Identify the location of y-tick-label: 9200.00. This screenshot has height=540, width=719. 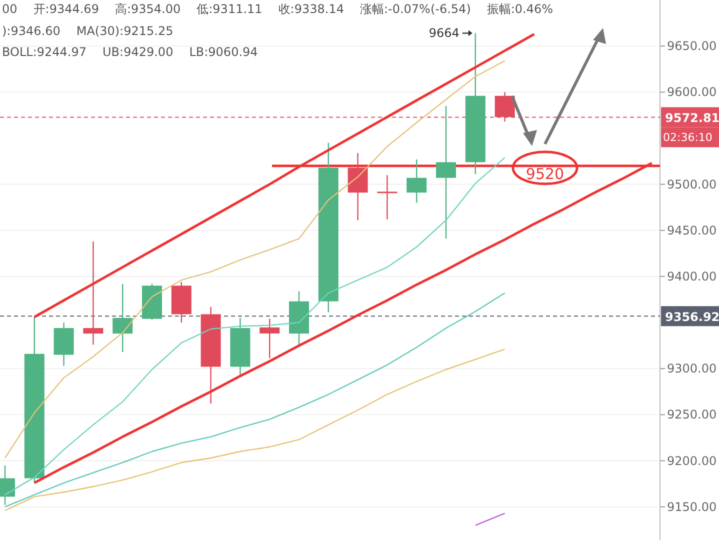
(692, 461).